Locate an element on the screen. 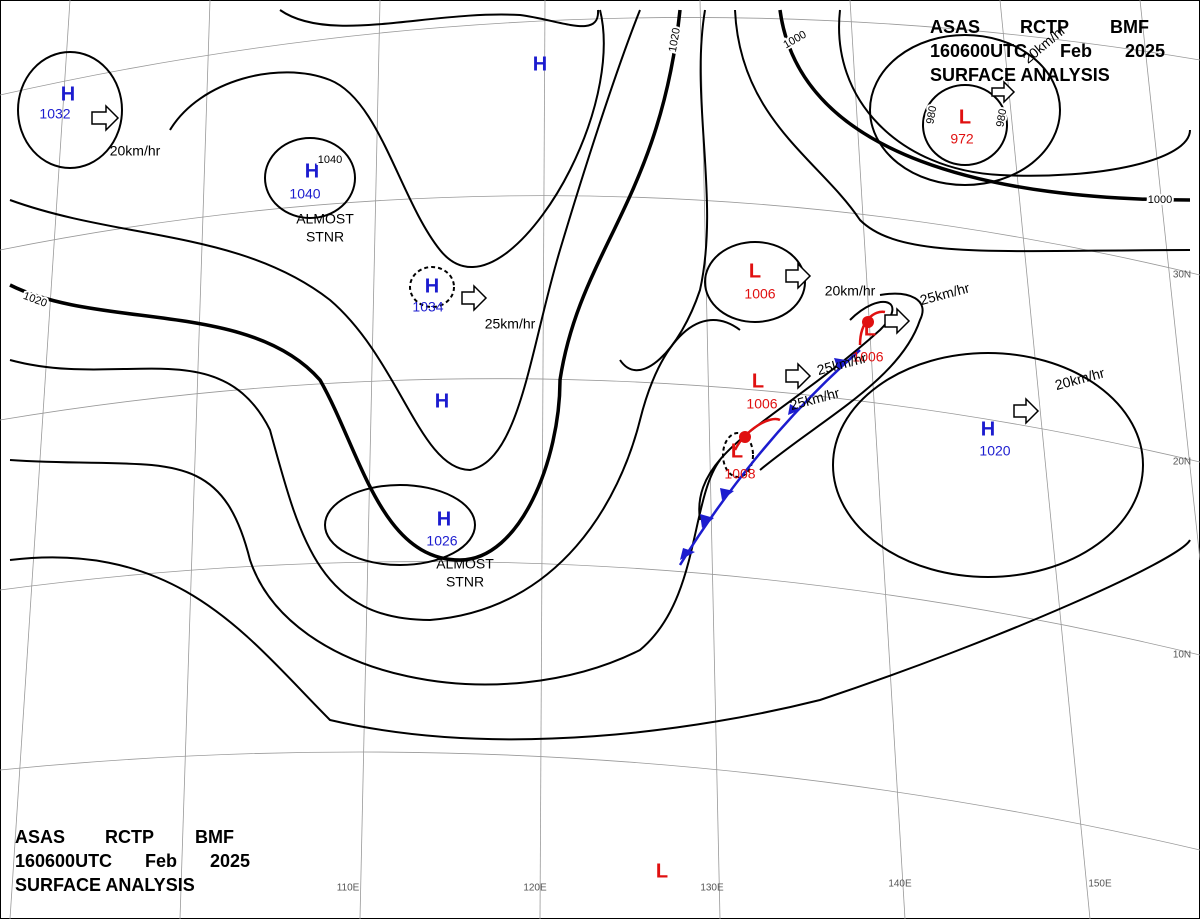  system-pressure: 1034 is located at coordinates (427, 307).